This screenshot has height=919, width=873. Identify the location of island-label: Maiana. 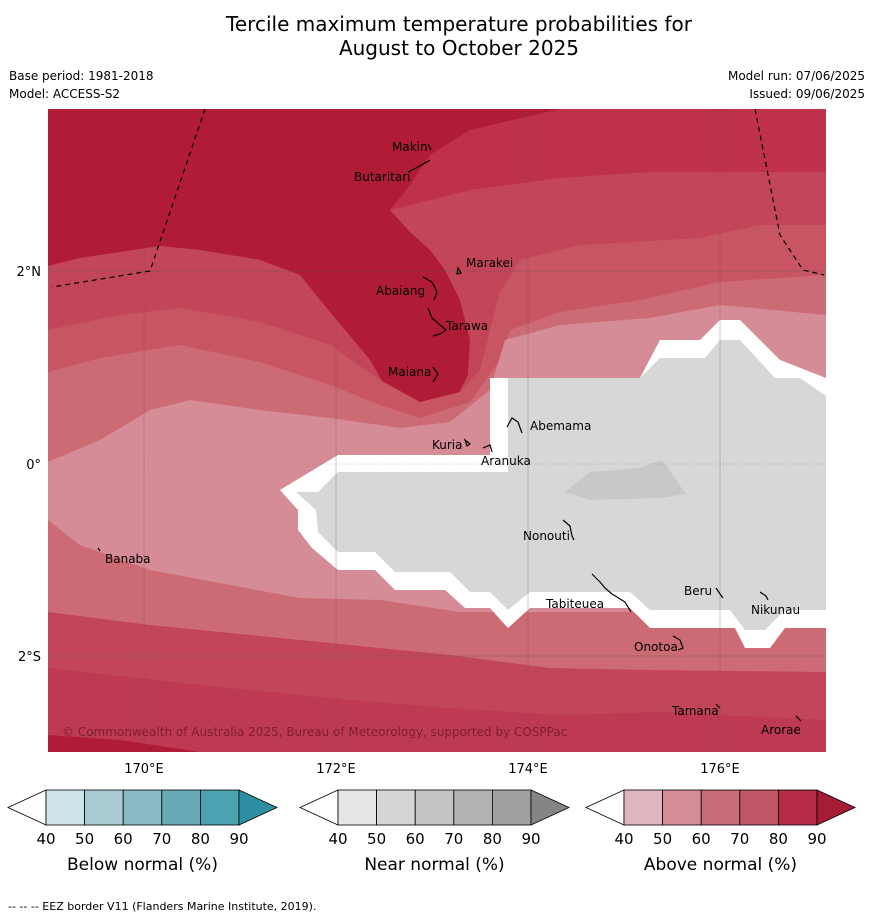
(409, 372).